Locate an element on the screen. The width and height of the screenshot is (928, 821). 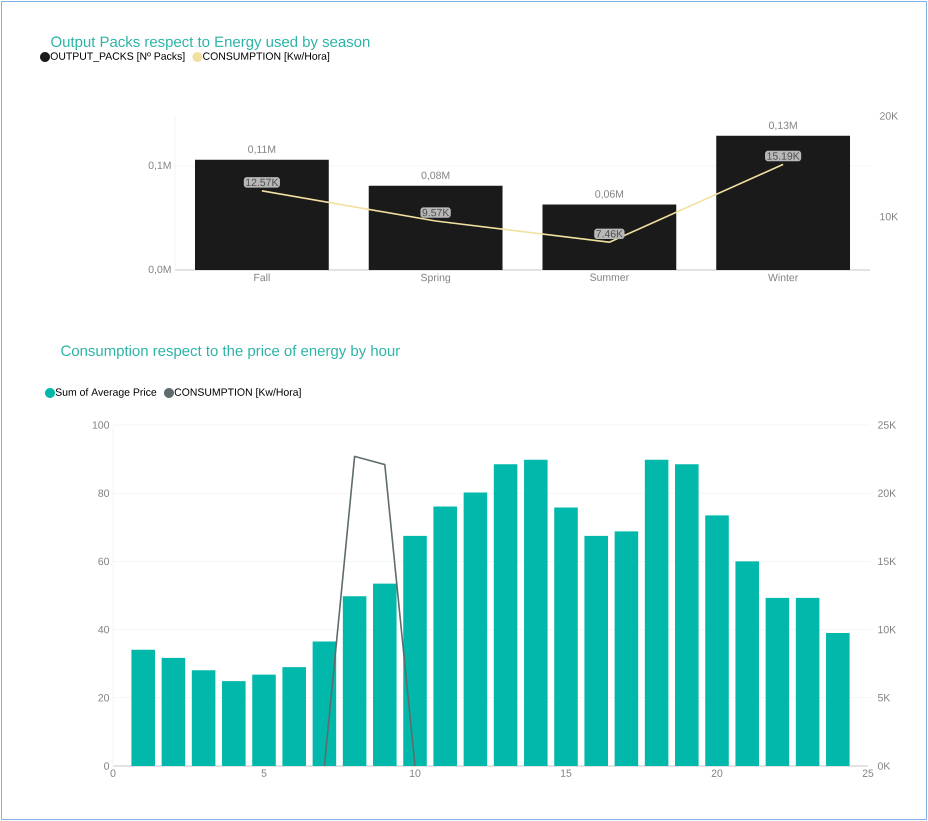
data-label: 9.57K is located at coordinates (436, 212).